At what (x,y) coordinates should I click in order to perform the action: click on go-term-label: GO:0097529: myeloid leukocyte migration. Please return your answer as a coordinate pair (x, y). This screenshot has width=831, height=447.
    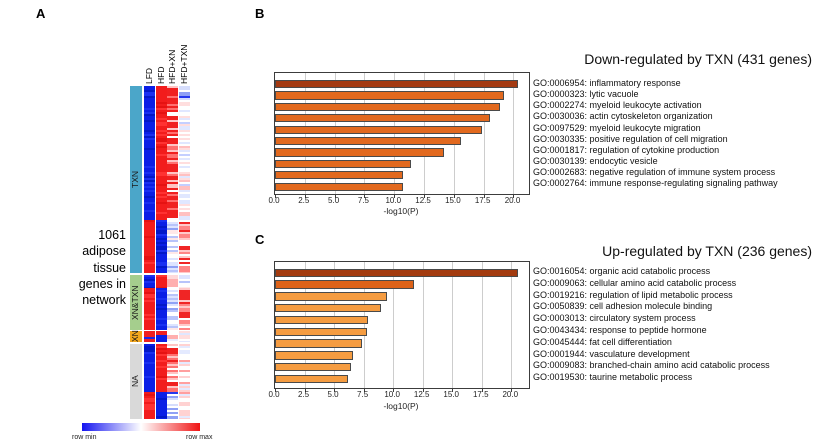
    Looking at the image, I should click on (617, 127).